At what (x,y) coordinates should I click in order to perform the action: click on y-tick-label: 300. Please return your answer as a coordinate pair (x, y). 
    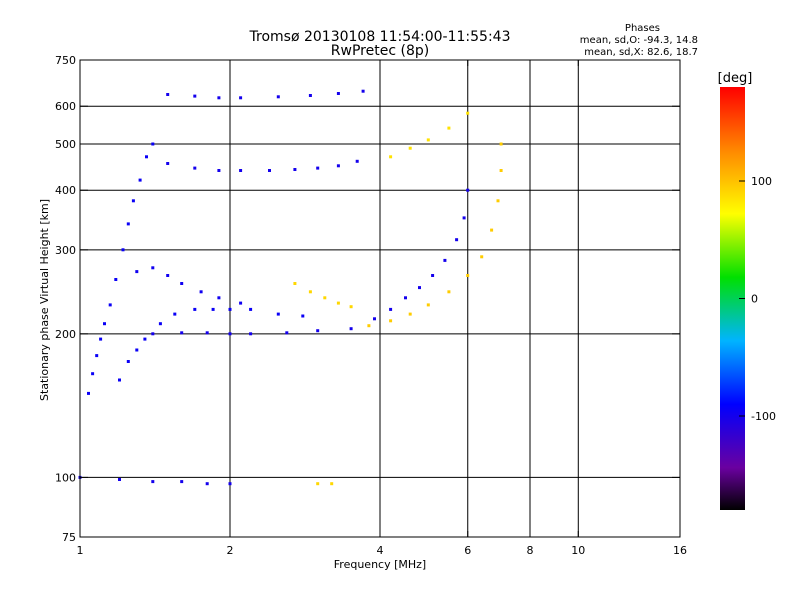
    Looking at the image, I should click on (65, 250).